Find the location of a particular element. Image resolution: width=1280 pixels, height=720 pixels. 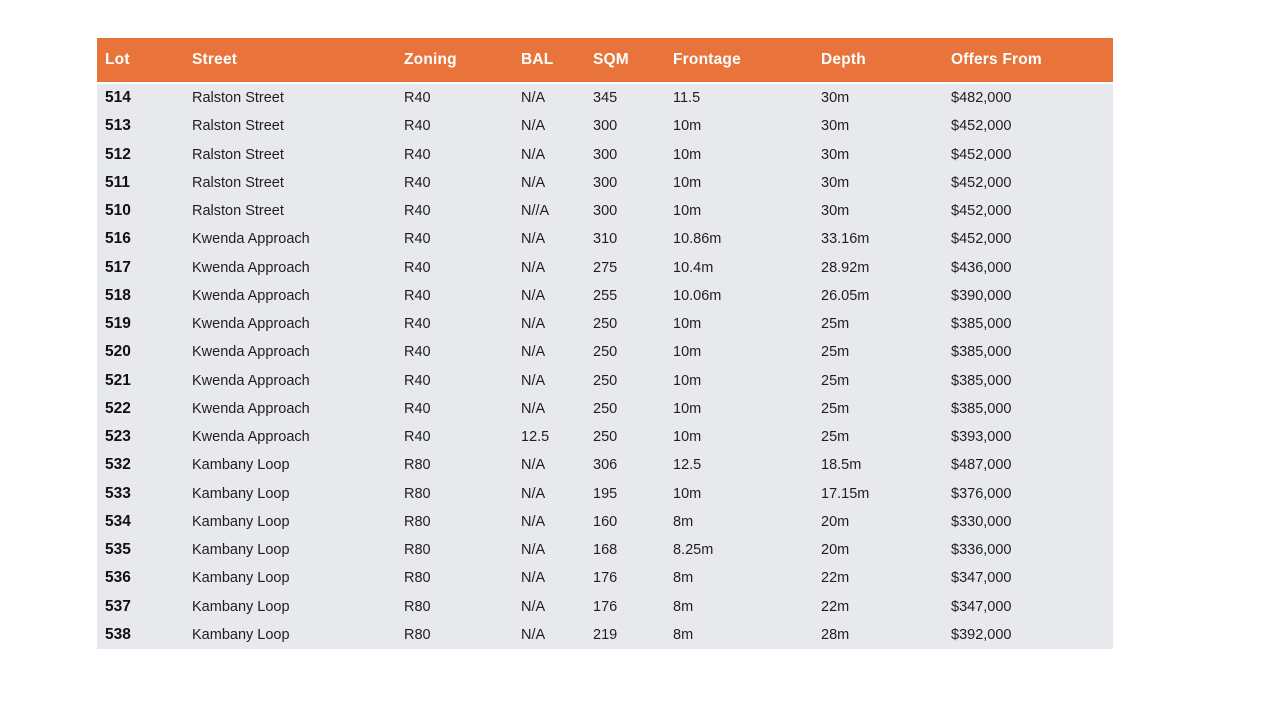

cell-sqm: 275 is located at coordinates (605, 267).